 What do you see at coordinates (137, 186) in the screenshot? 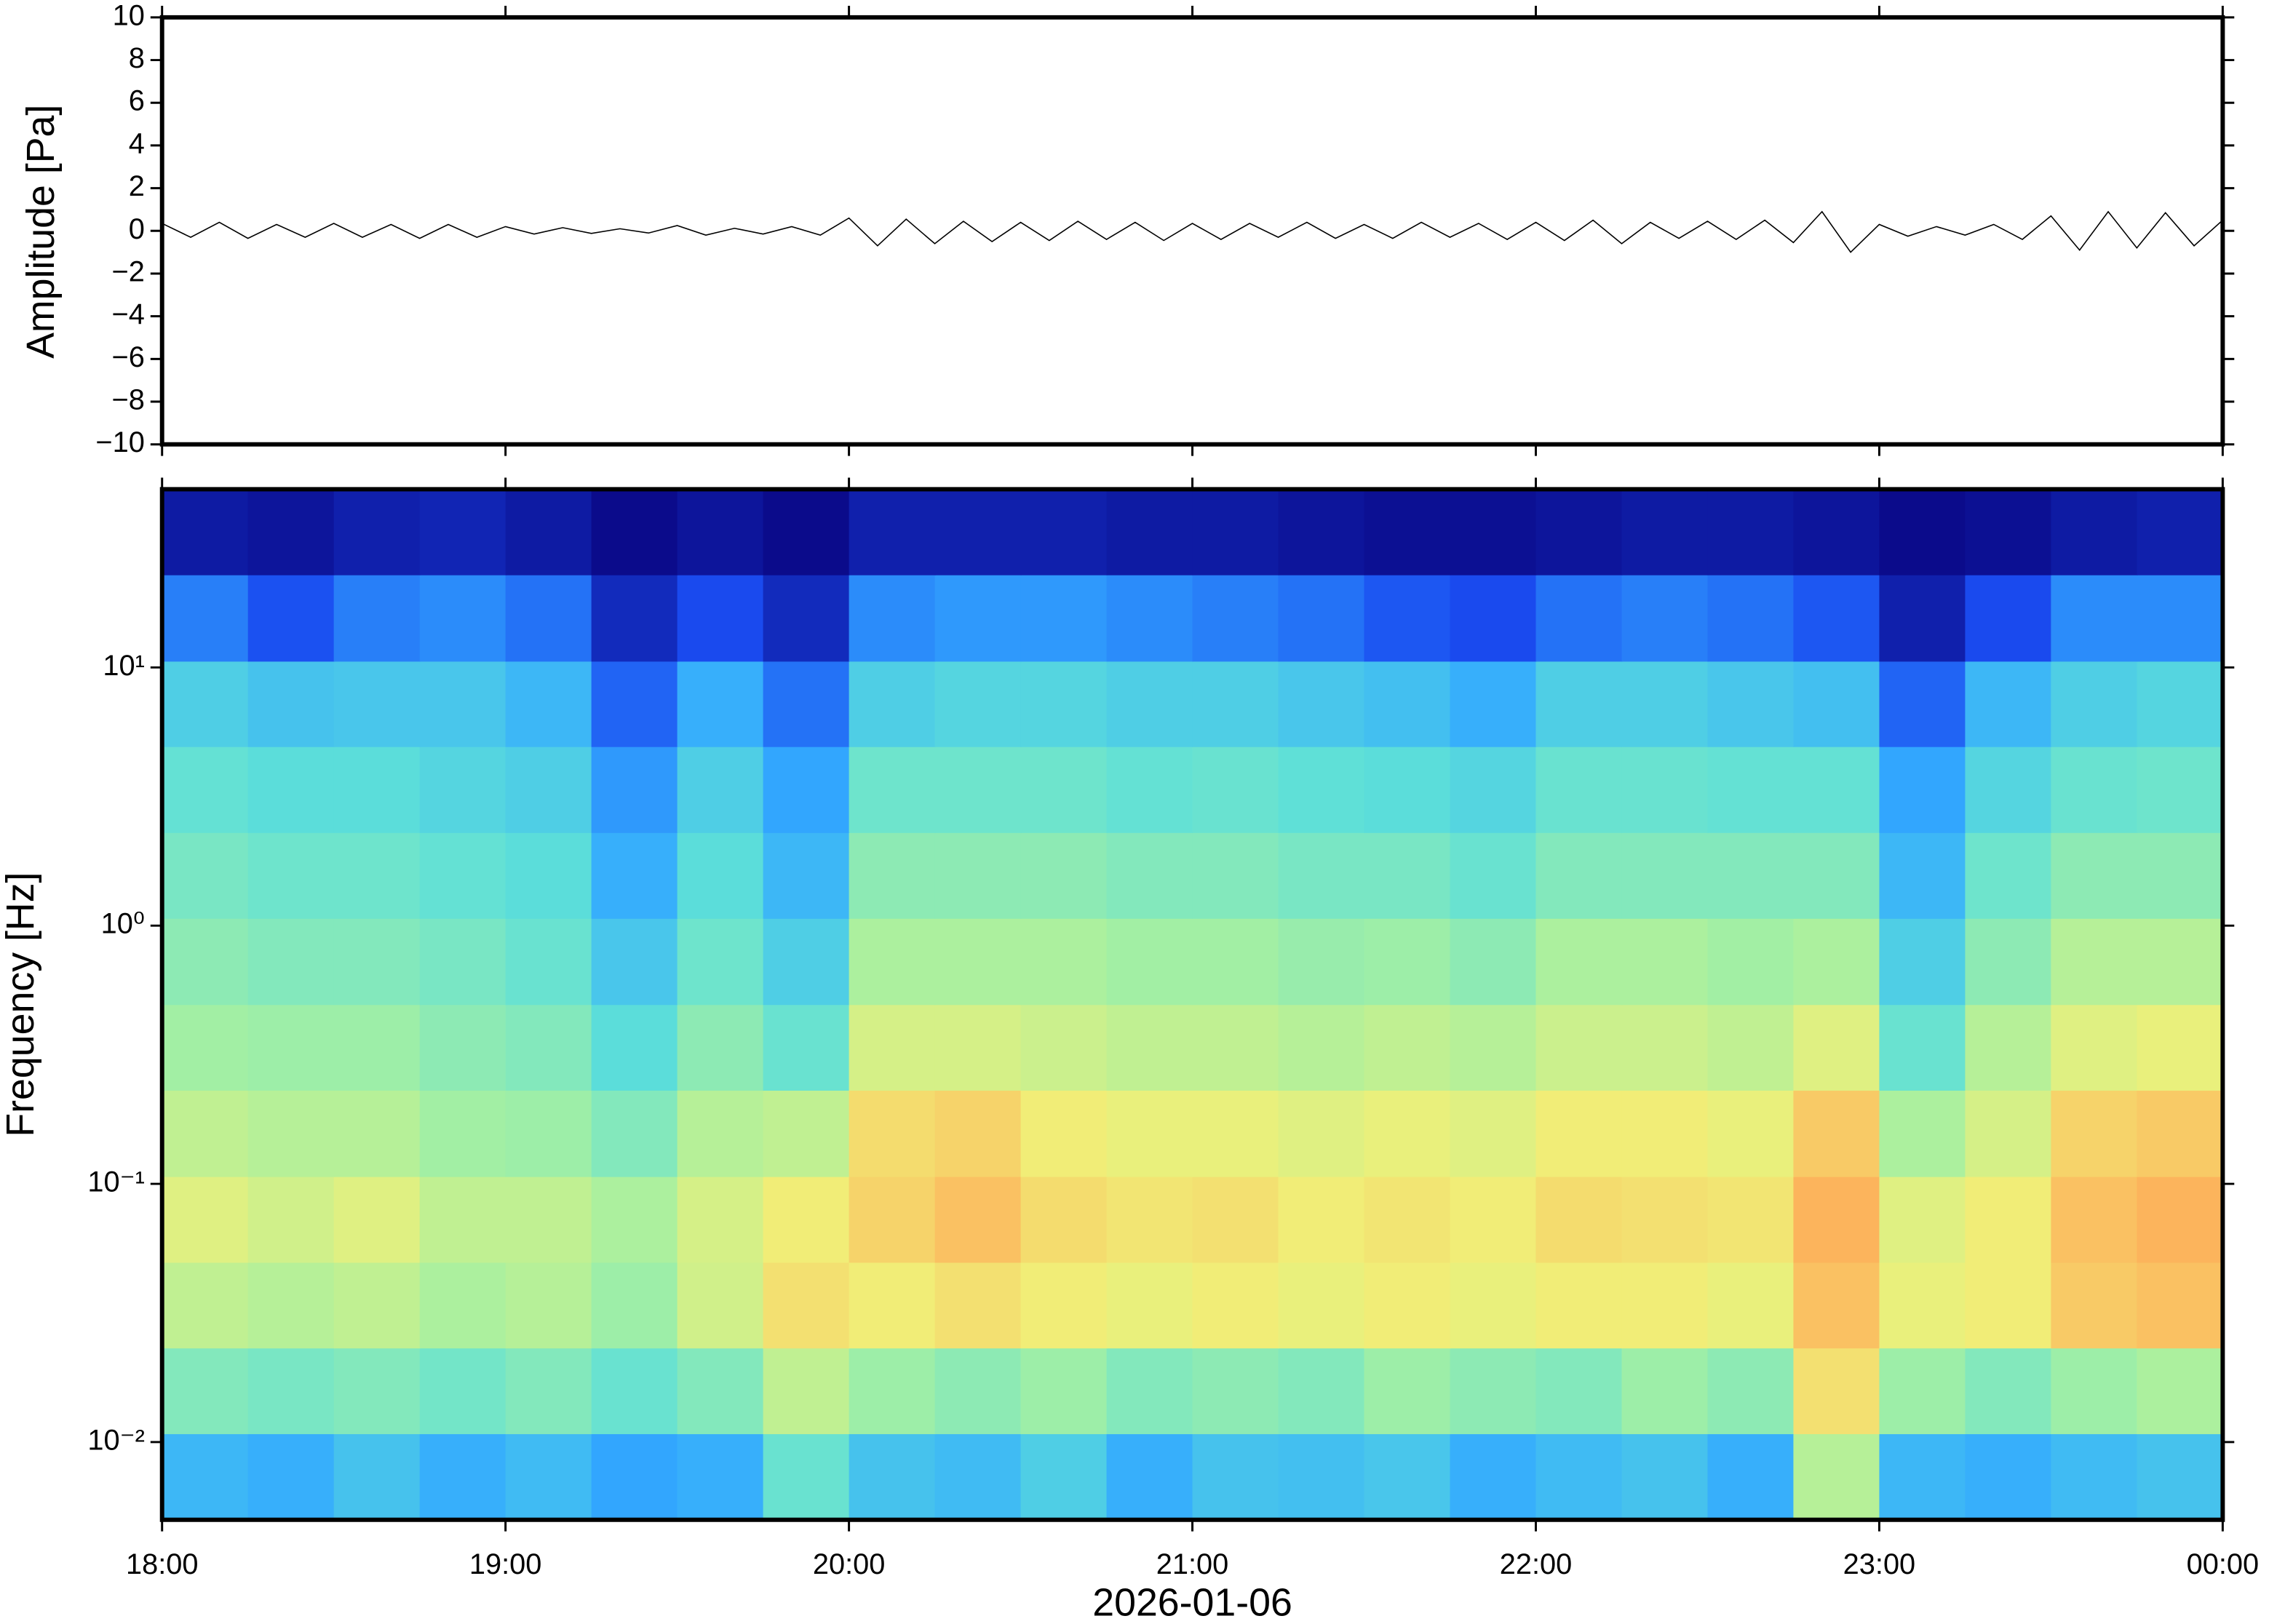
I see `y-tick-label: 2` at bounding box center [137, 186].